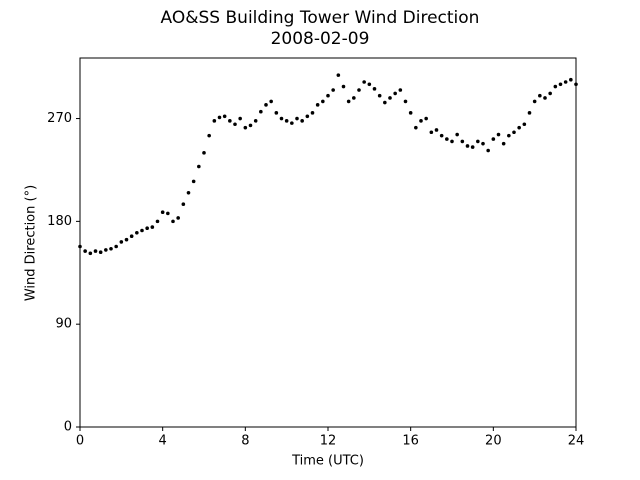  What do you see at coordinates (493, 441) in the screenshot?
I see `x-tick-label: 20` at bounding box center [493, 441].